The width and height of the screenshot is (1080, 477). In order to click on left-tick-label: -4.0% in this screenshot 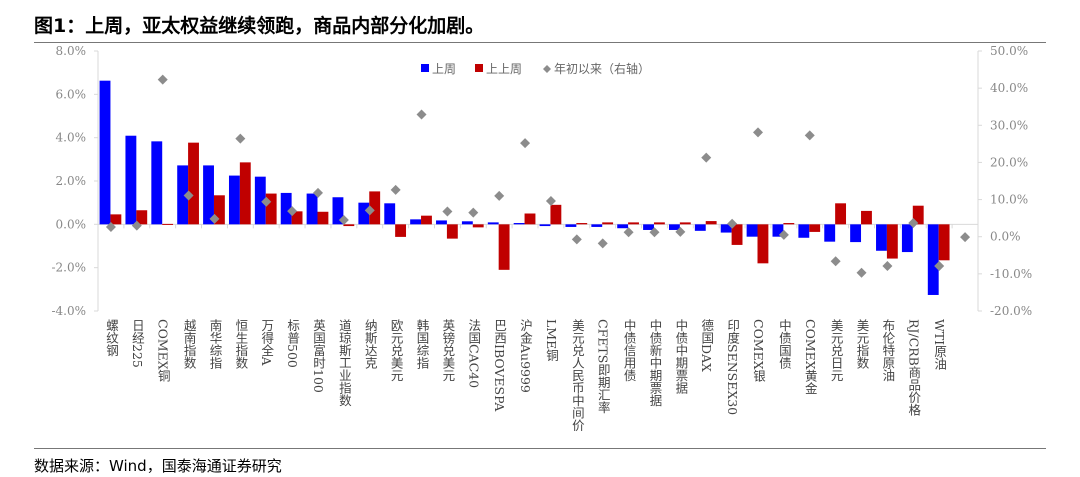, I will do `click(68, 311)`.